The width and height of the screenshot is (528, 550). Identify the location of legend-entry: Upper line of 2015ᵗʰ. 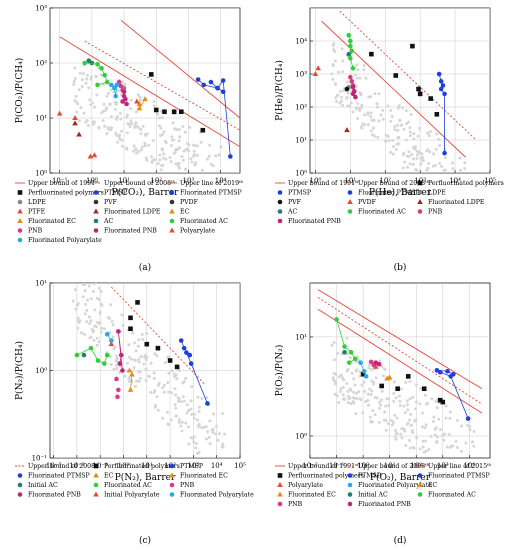
(460, 466).